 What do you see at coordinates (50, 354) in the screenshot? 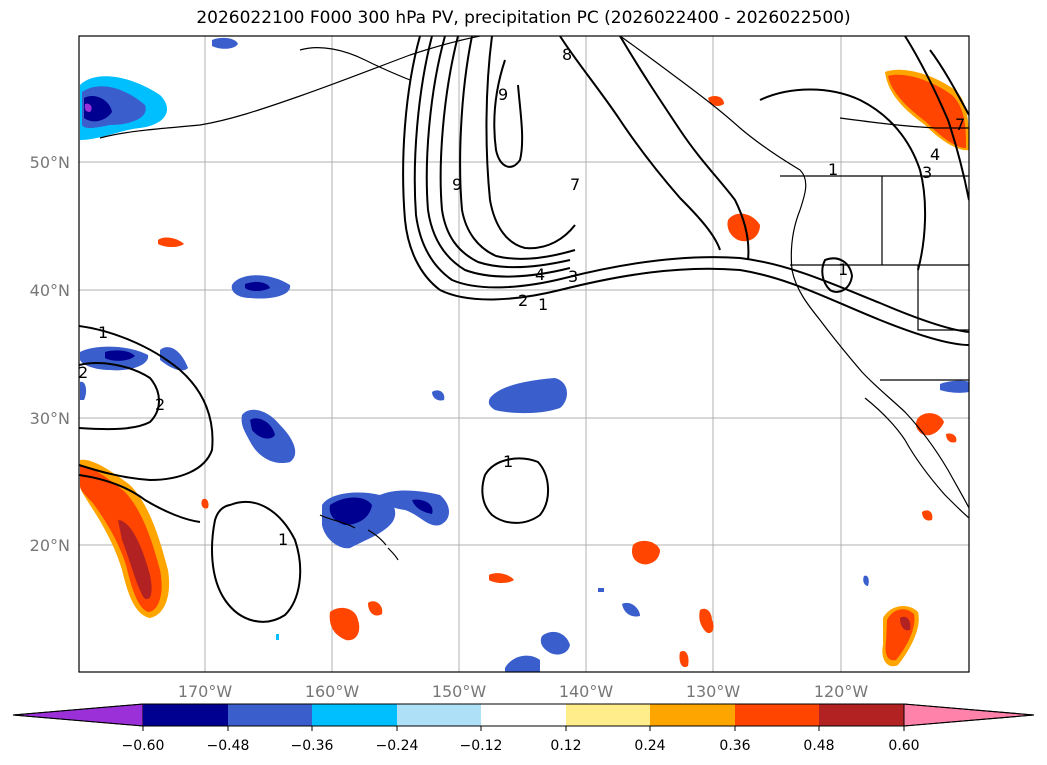
I see `latitude-labels: 50°N 40°N 30°N 20°N` at bounding box center [50, 354].